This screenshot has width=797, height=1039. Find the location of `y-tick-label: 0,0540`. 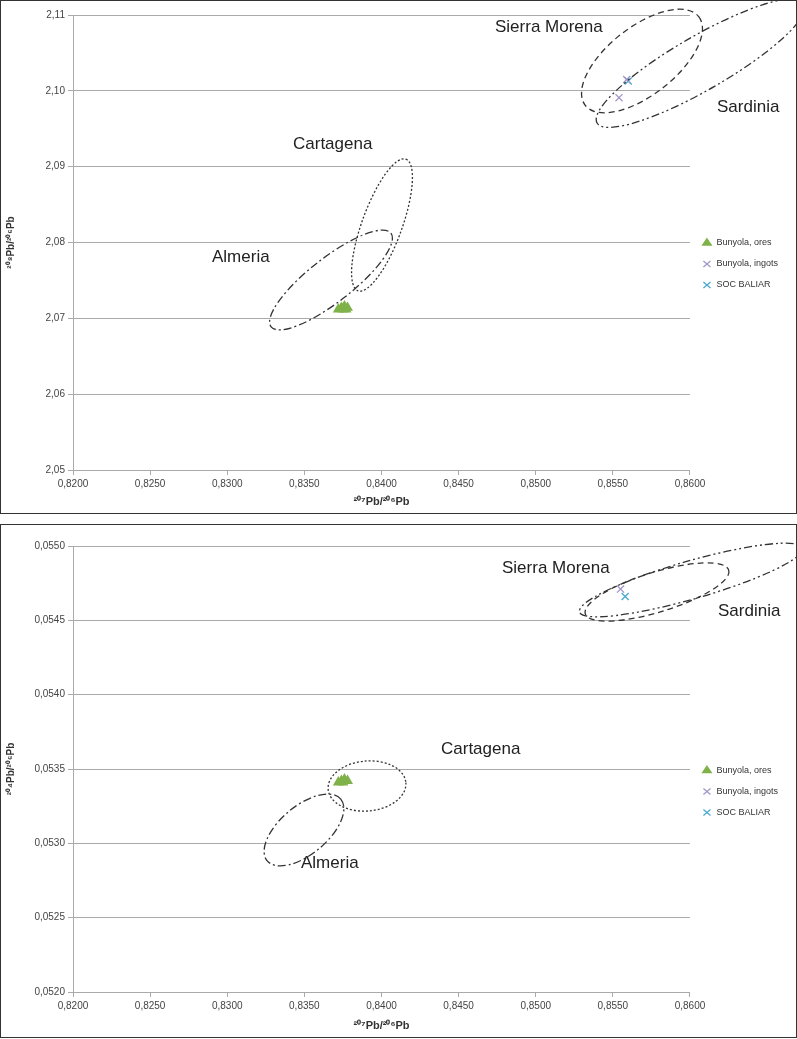

y-tick-label: 0,0540 is located at coordinates (50, 694).